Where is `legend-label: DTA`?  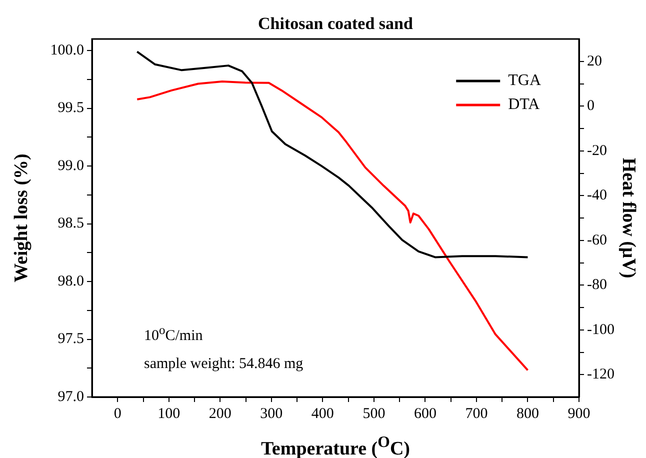 legend-label: DTA is located at coordinates (524, 105).